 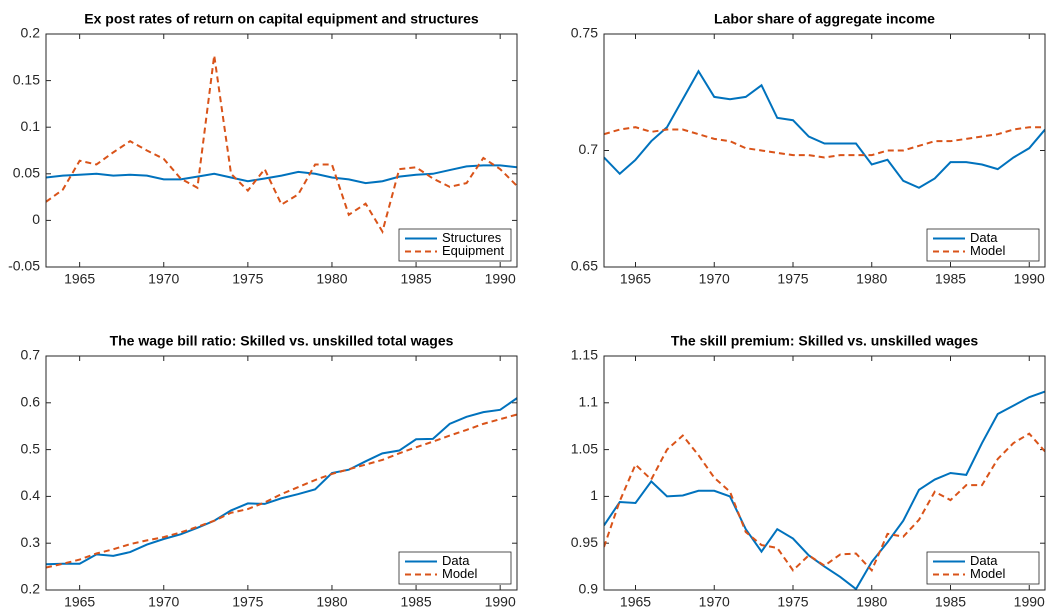 What do you see at coordinates (584, 33) in the screenshot?
I see `y-tick-label: 0.75` at bounding box center [584, 33].